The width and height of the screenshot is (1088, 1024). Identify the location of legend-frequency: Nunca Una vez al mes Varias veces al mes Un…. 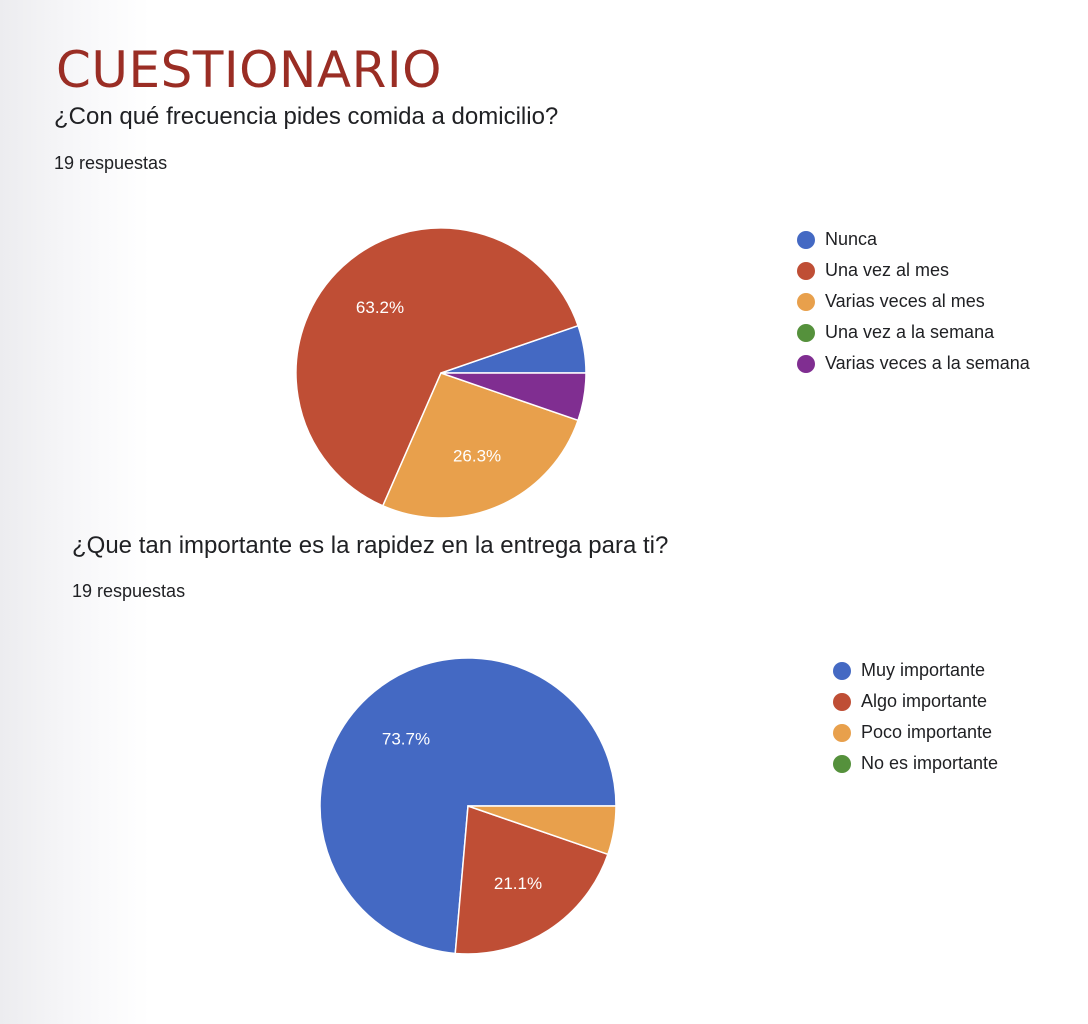
(913, 301).